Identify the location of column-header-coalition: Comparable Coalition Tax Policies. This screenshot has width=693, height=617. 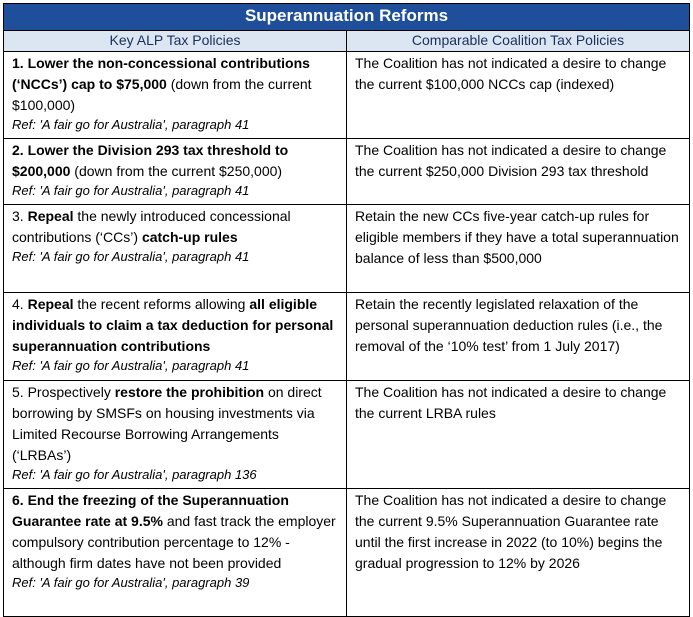
(518, 41).